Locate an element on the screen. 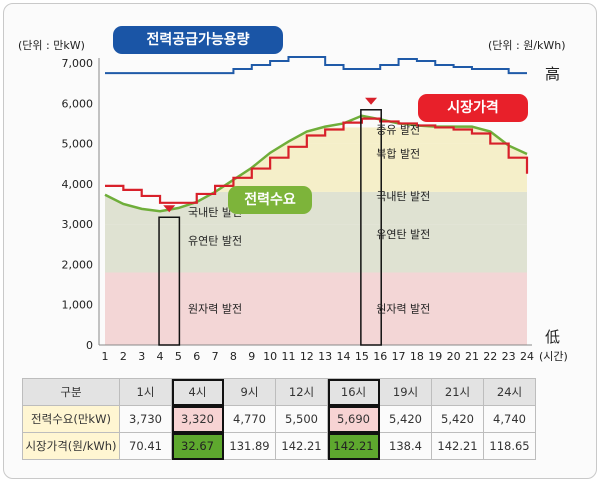 This screenshot has width=600, height=482. x-tick-label: 20 is located at coordinates (454, 356).